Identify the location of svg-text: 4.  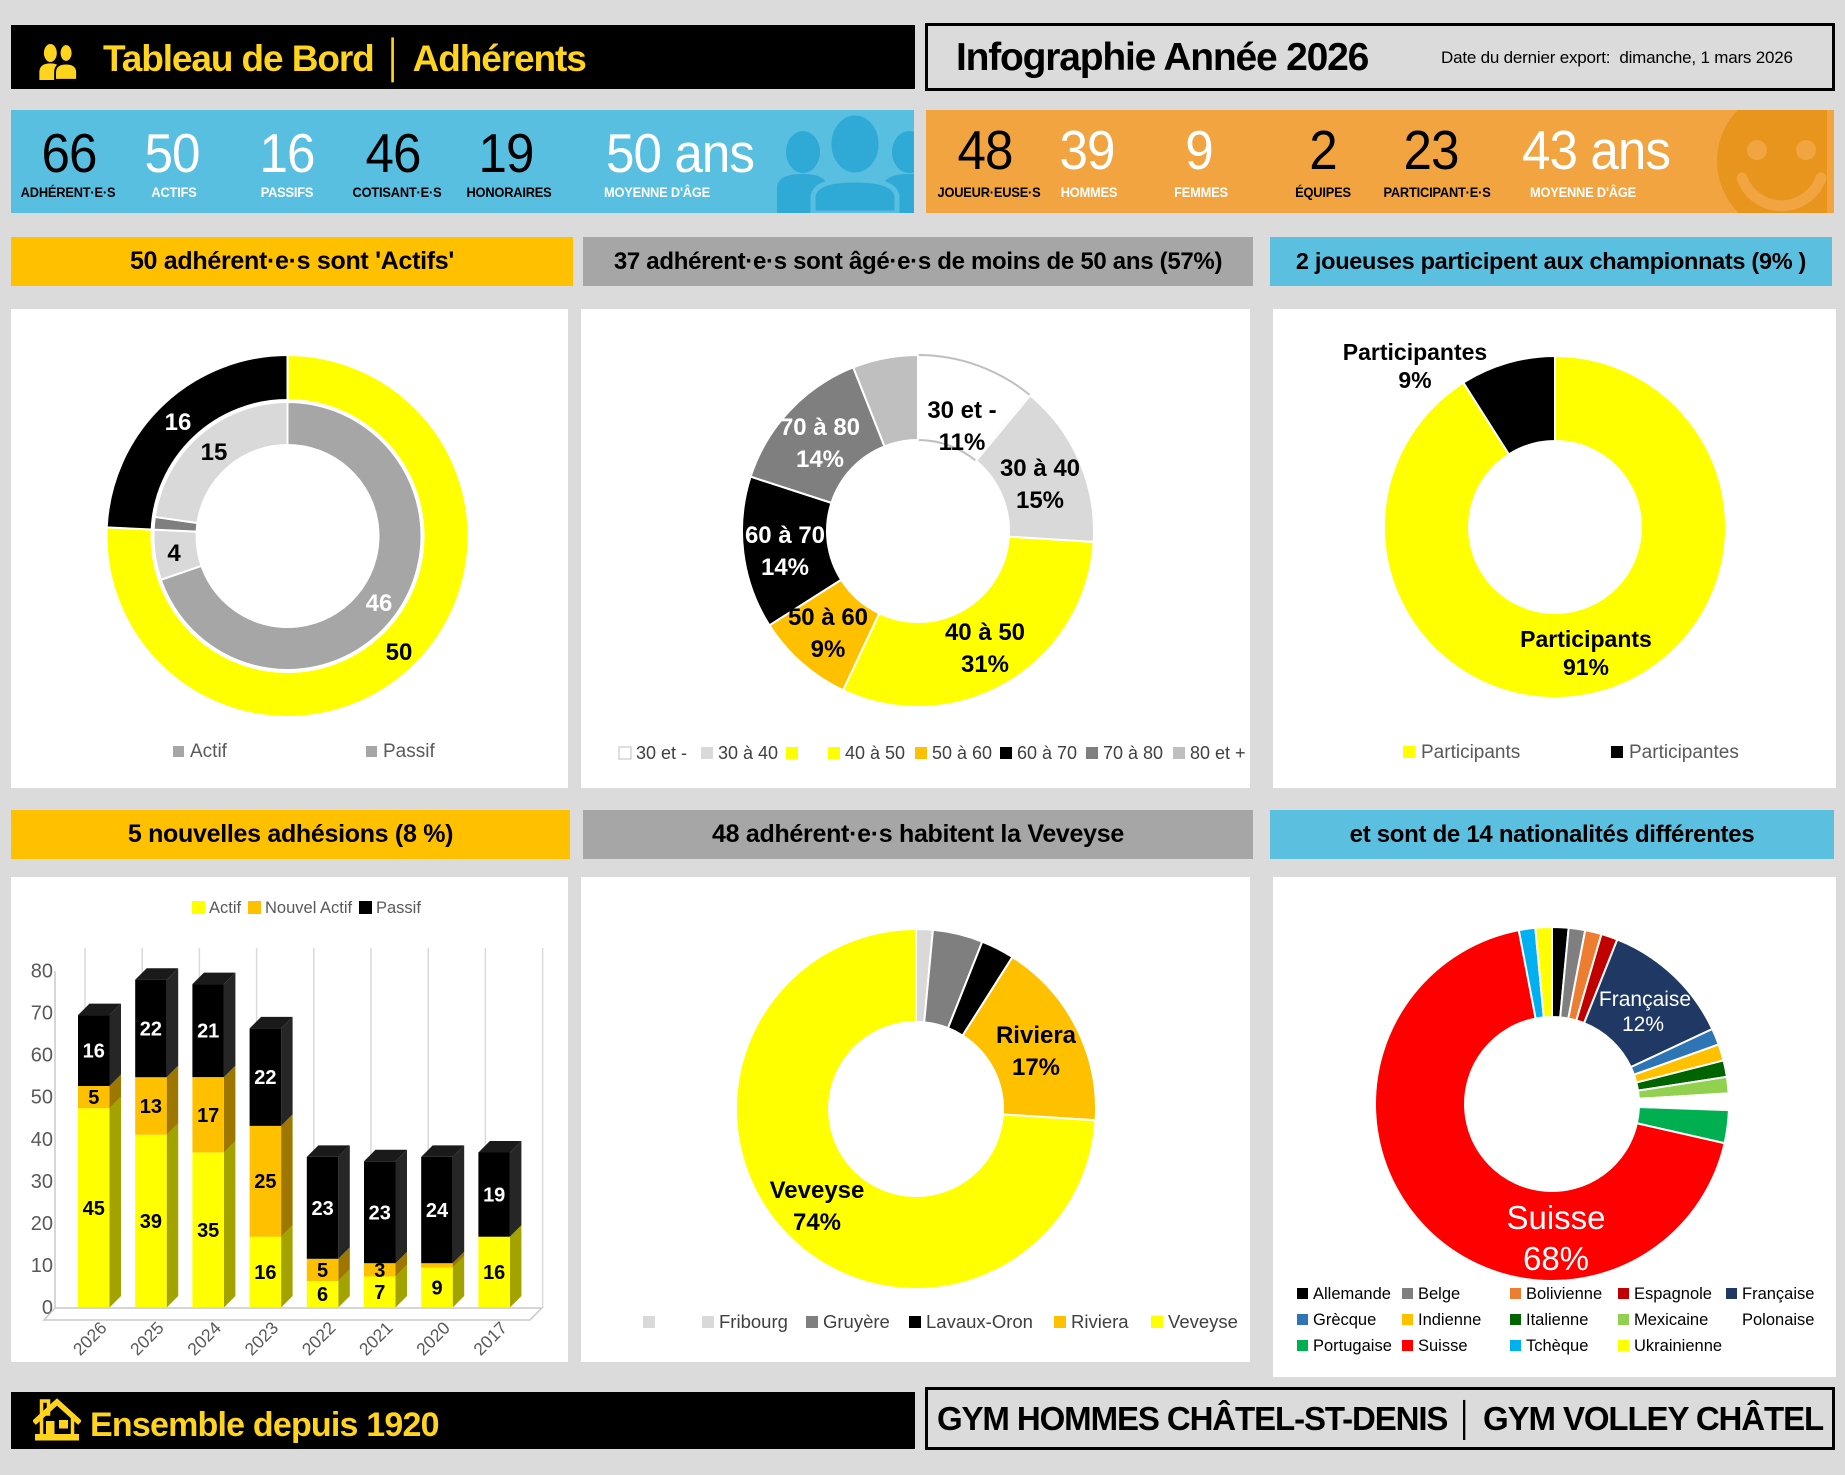
(174, 553).